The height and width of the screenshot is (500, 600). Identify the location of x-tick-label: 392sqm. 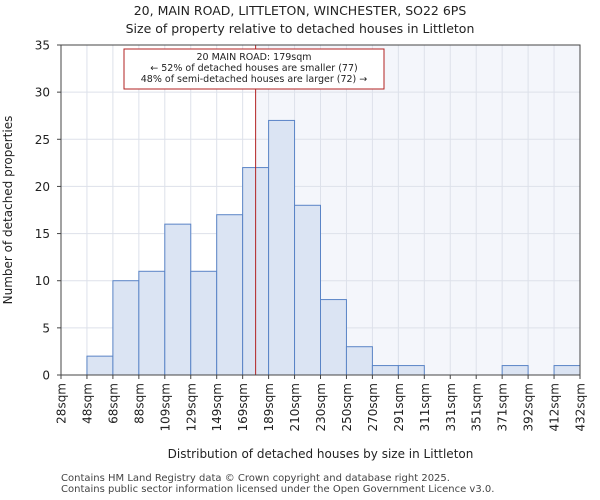
(529, 407).